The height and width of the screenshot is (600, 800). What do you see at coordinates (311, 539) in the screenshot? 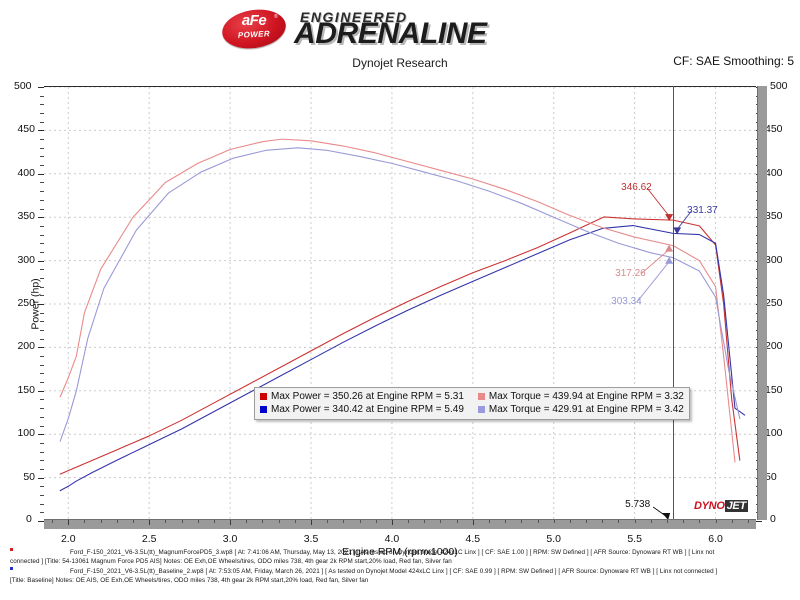
I see `x-tick-3.5: 3.5` at bounding box center [311, 539].